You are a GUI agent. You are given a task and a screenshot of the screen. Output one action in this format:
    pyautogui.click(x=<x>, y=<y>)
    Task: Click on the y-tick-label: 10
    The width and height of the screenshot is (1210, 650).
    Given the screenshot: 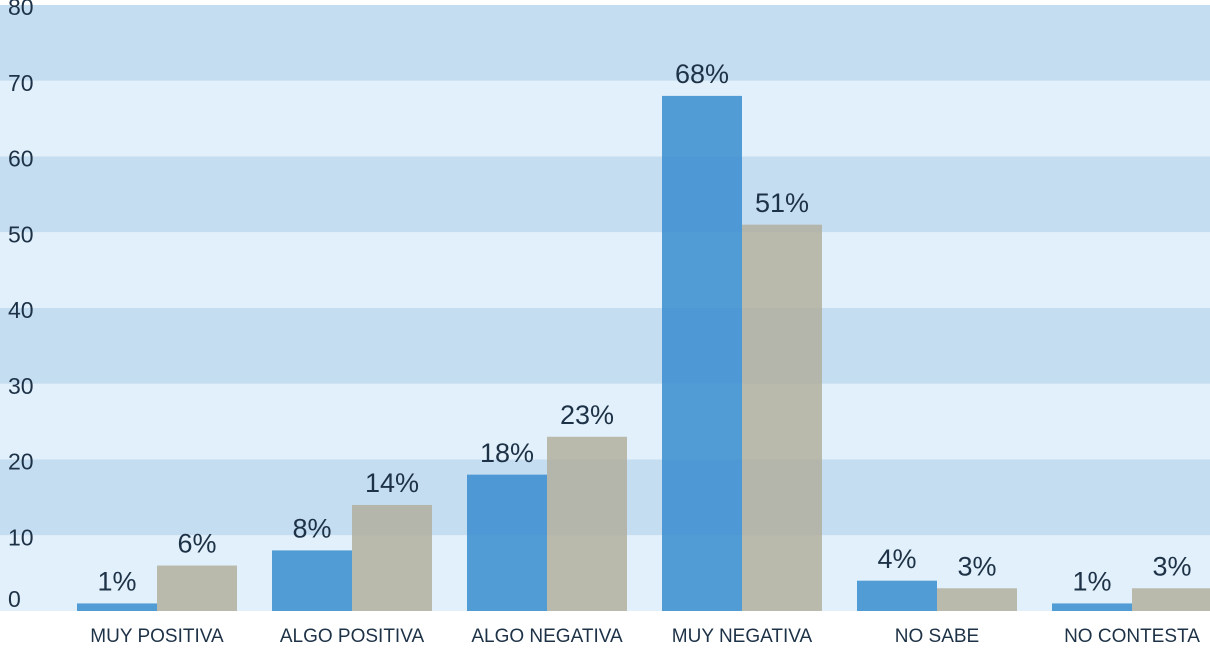 What is the action you would take?
    pyautogui.click(x=21, y=537)
    